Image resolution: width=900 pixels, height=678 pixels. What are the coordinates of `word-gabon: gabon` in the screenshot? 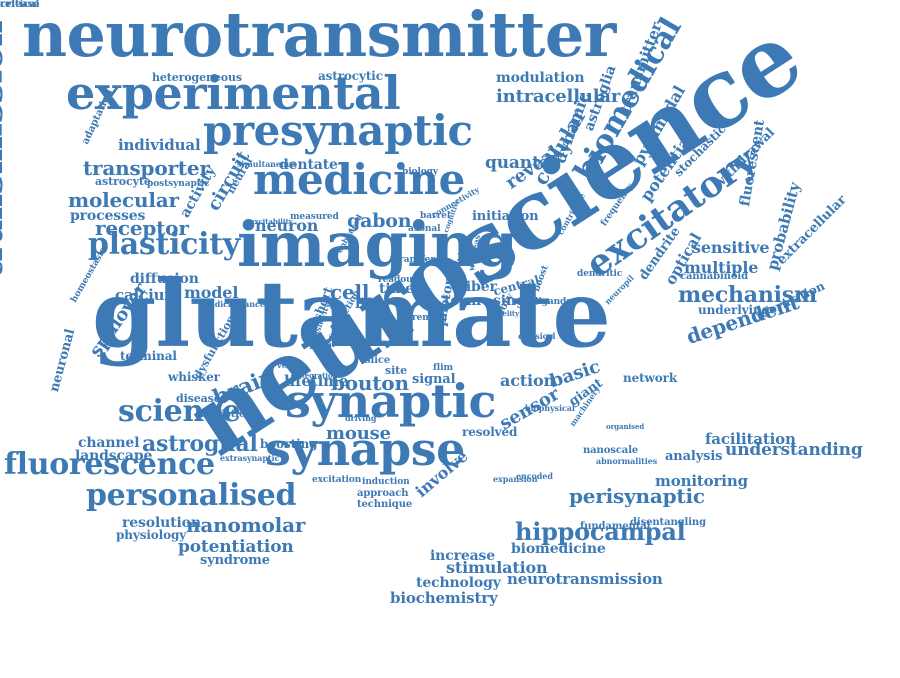 It's located at (379, 221).